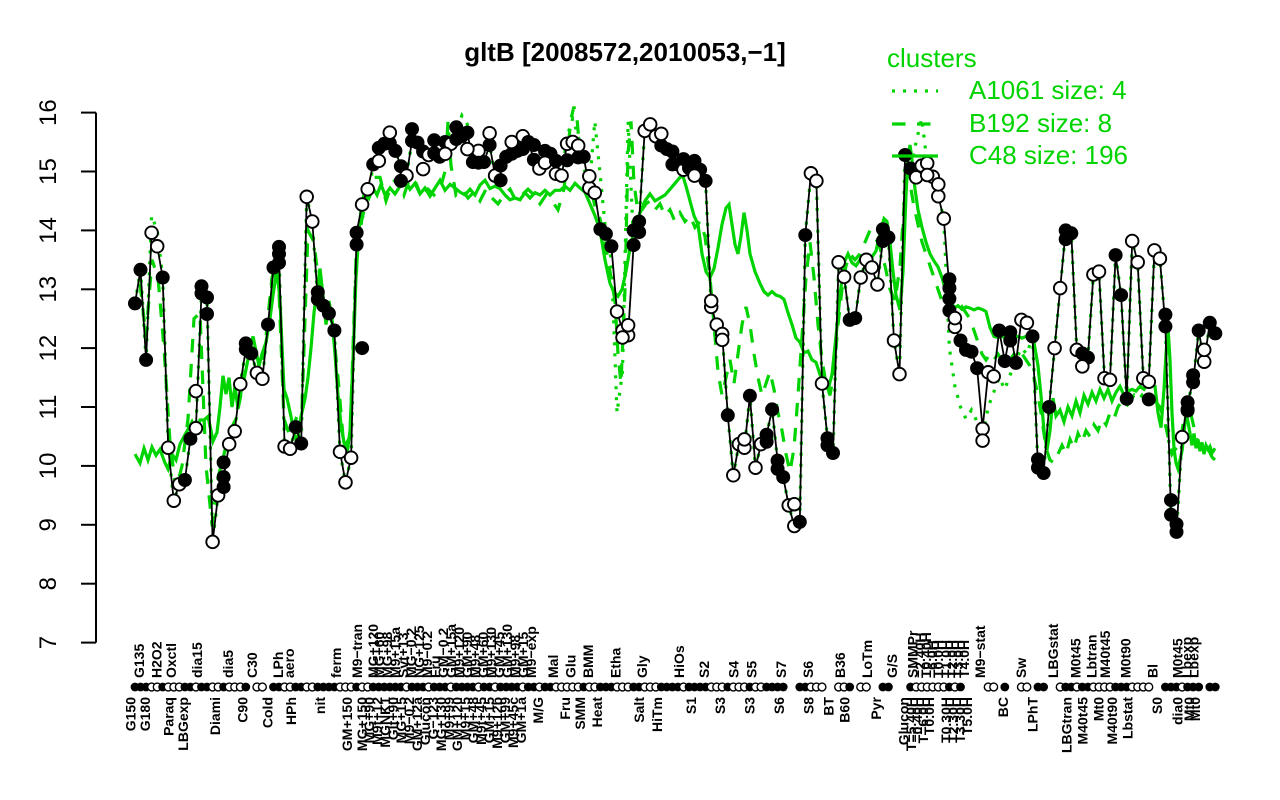 The image size is (1280, 800). I want to click on svg-text: M9+120, so click(459, 652).